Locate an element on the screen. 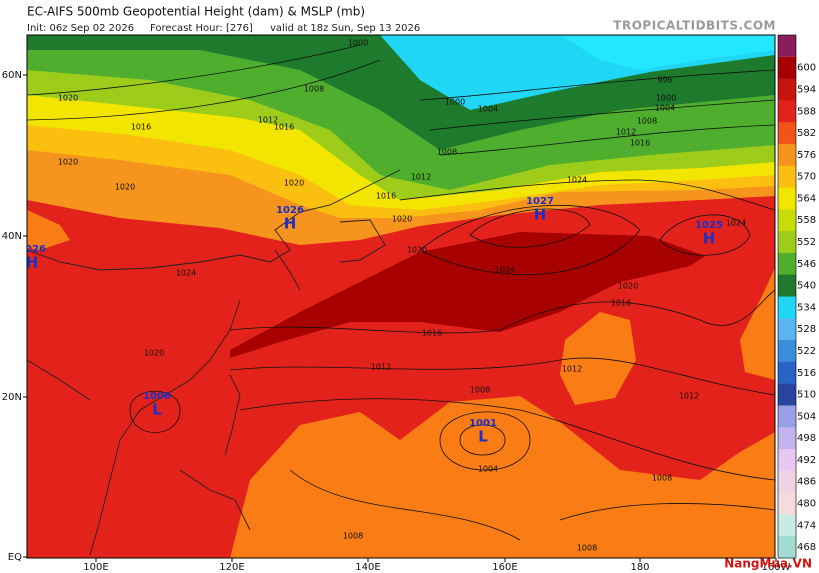 Image resolution: width=819 pixels, height=573 pixels. pressure-value: 1025 is located at coordinates (709, 225).